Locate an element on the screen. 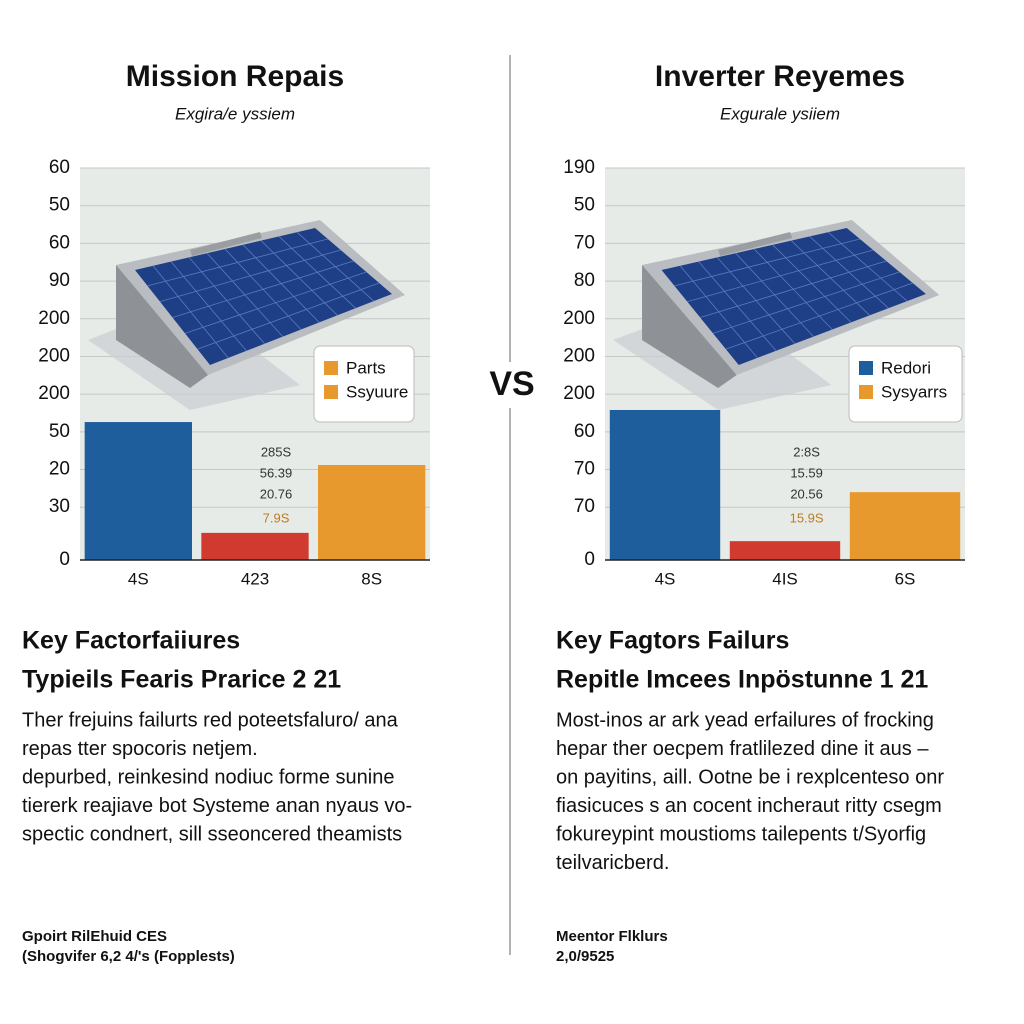 This screenshot has height=1024, width=1024. footer-line: (Shogvifer 6,2 4/'s (Fopplests) is located at coordinates (128, 956).